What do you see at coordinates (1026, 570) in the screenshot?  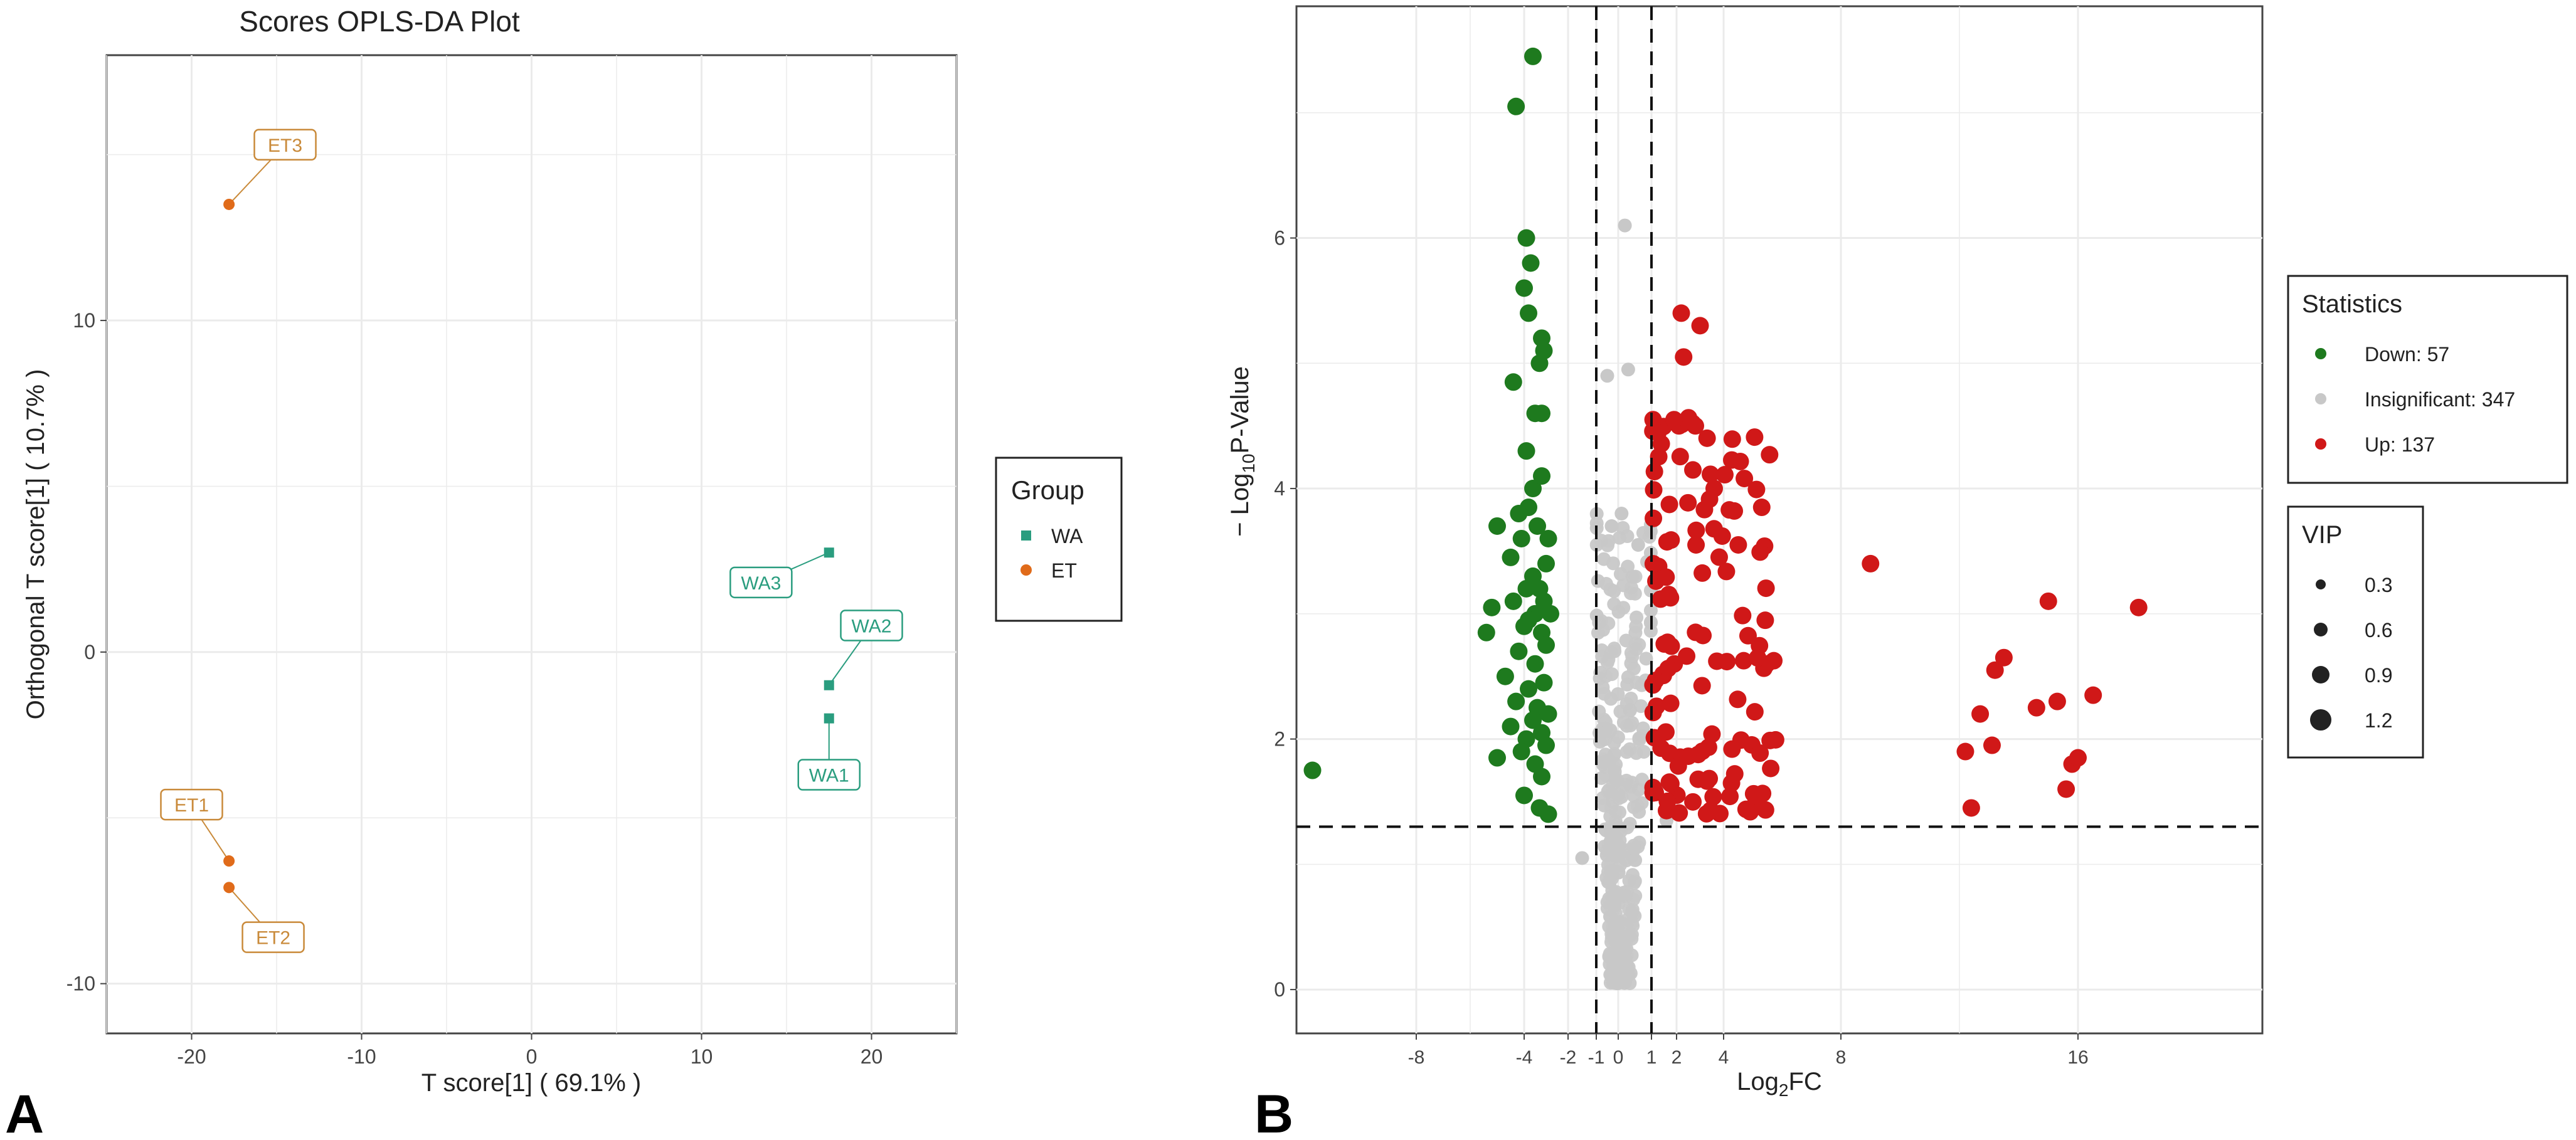 I see `legend-et-circle-marker` at bounding box center [1026, 570].